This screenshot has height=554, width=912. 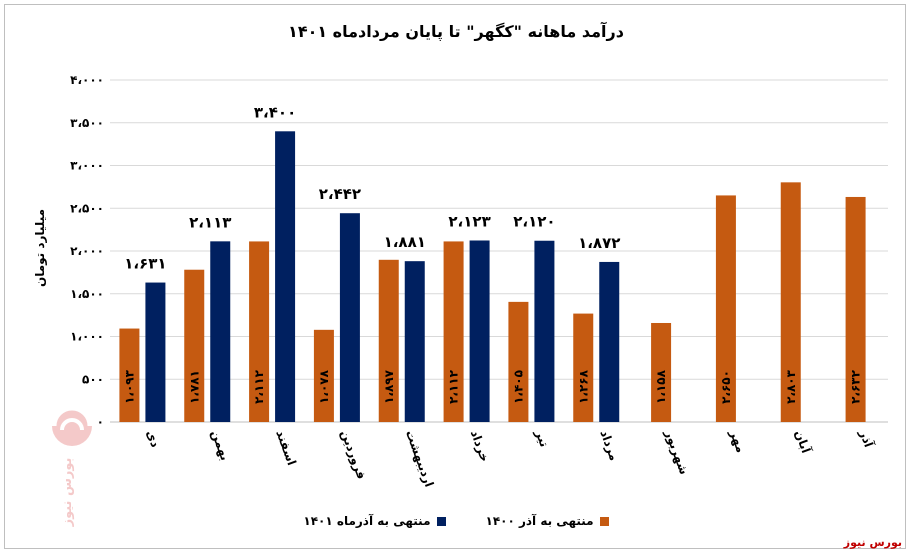 I want to click on category-label: خرداد, so click(x=480, y=445).